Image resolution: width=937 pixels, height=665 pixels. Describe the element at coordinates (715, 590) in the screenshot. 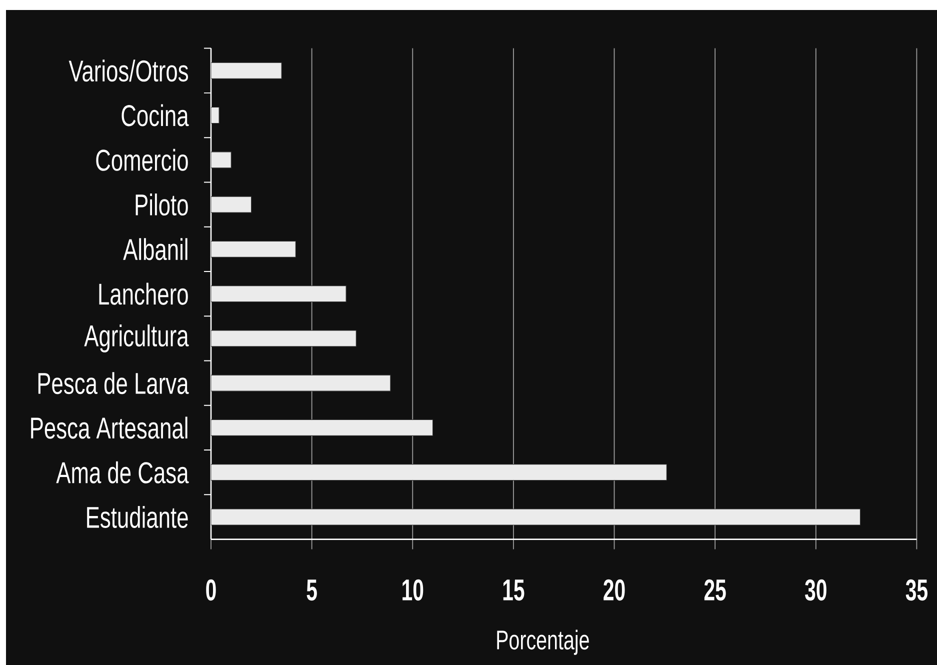

I see `x-tick-label: 25` at that location.